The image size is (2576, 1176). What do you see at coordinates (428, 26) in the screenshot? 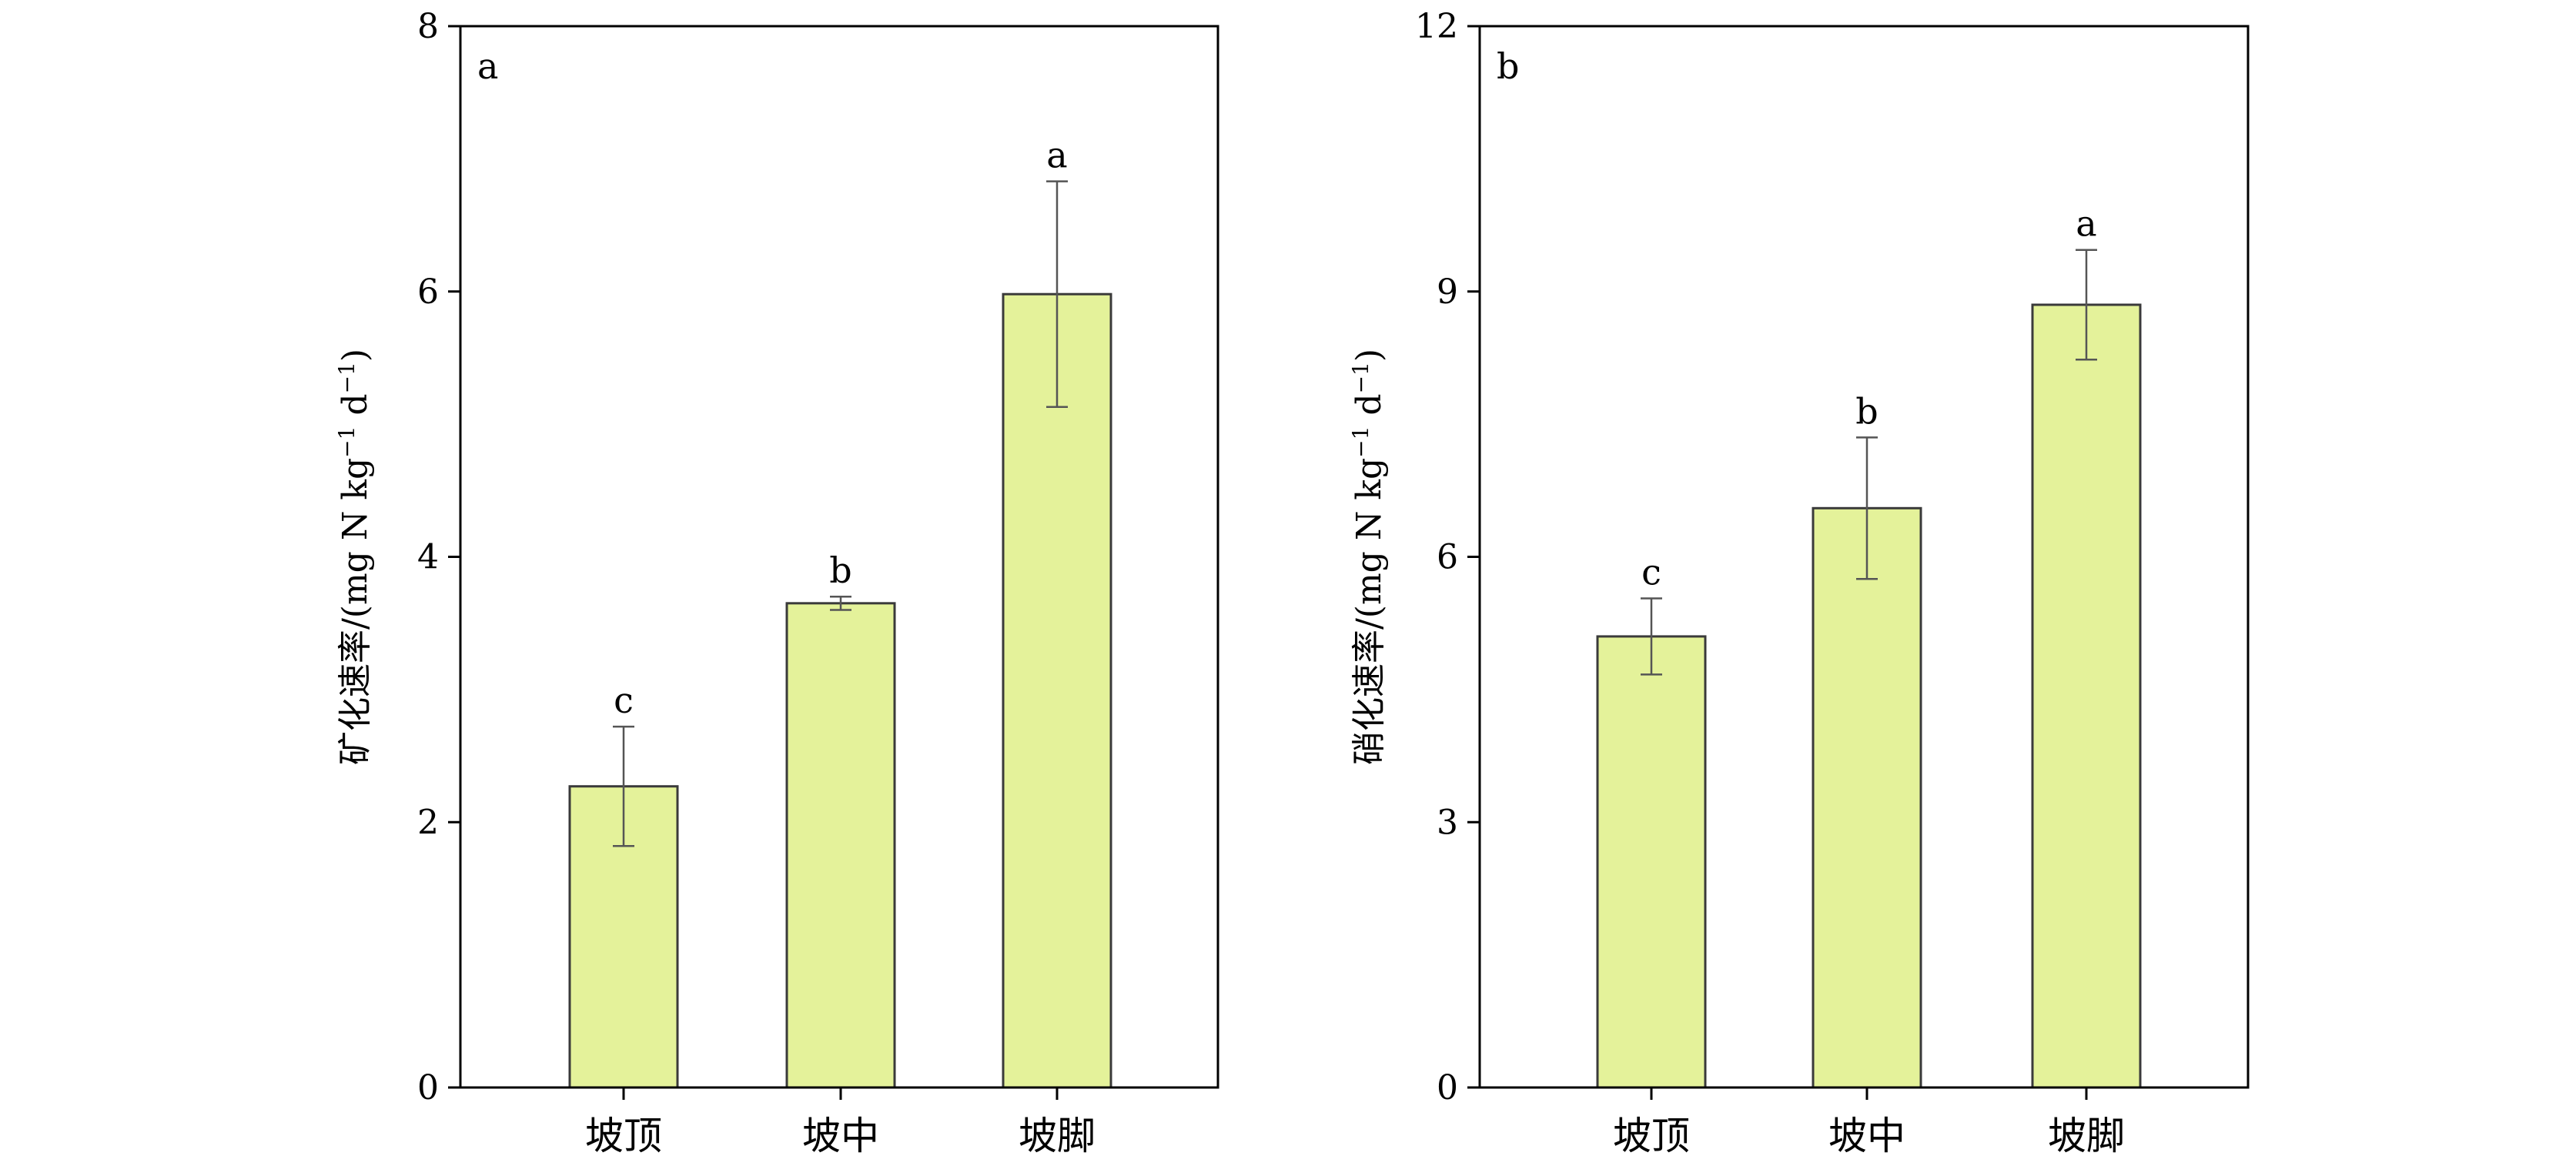
I see `y-tick-label-5: 8` at bounding box center [428, 26].